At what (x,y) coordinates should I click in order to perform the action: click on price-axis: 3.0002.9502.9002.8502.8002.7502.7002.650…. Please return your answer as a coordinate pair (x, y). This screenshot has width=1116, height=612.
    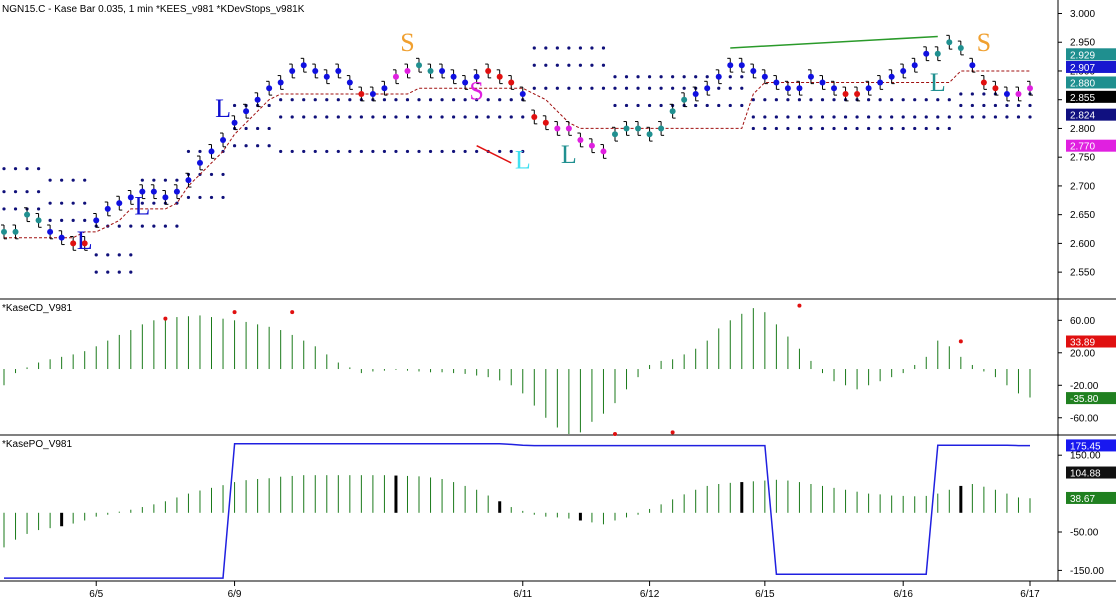
    Looking at the image, I should click on (1087, 293).